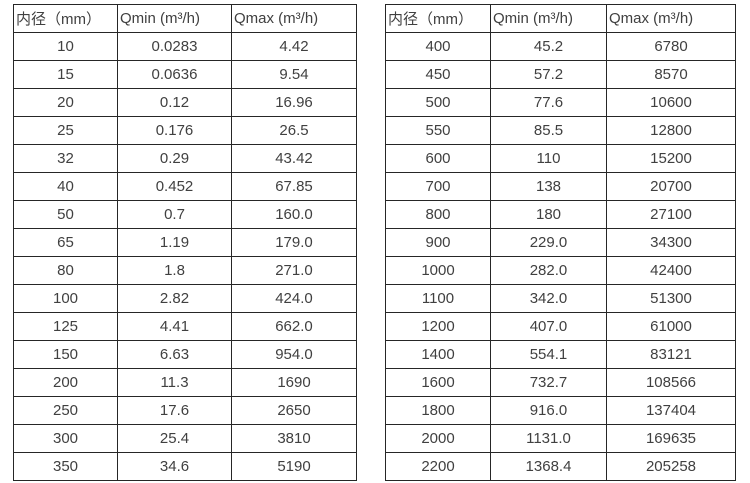  Describe the element at coordinates (294, 438) in the screenshot. I see `table-cell: 3810` at that location.